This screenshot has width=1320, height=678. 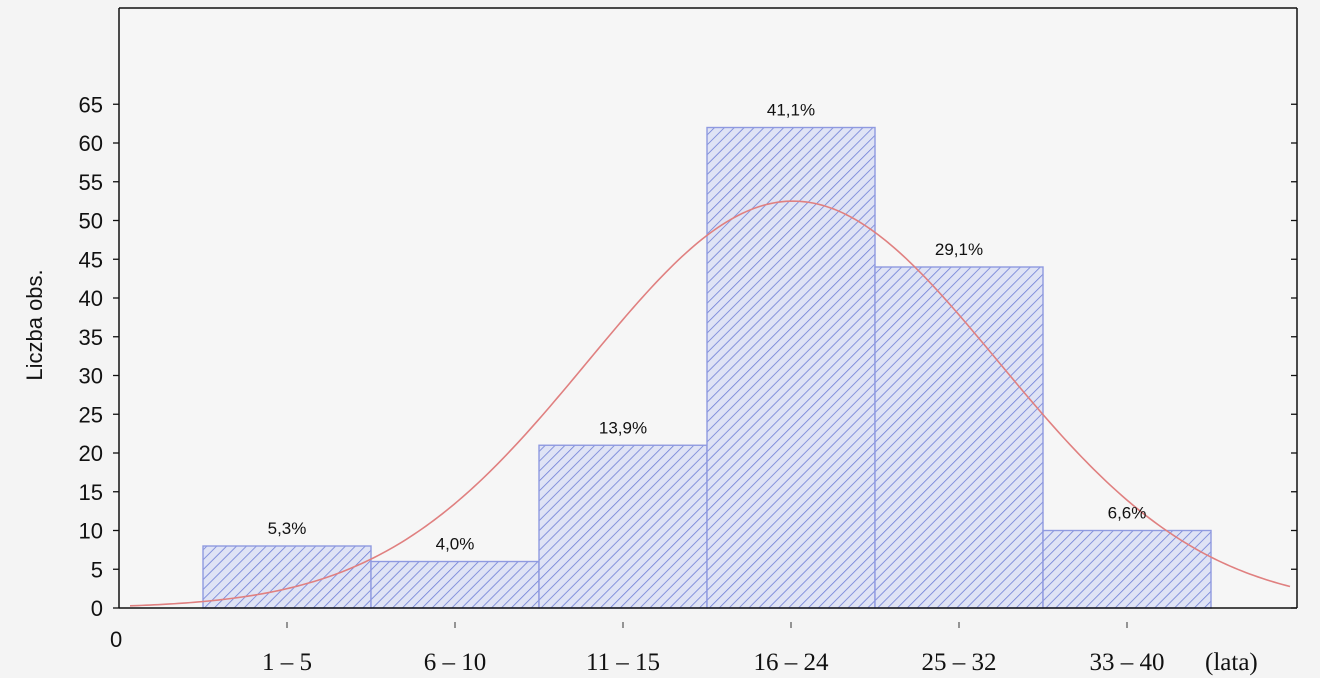 What do you see at coordinates (623, 662) in the screenshot?
I see `x-category-label: 11 – 15` at bounding box center [623, 662].